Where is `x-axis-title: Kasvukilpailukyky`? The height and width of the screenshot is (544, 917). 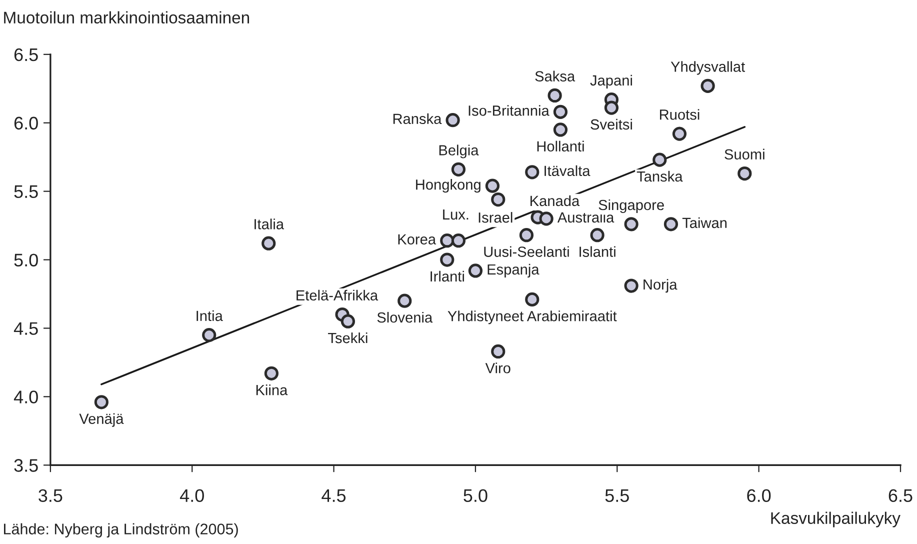
x-axis-title: Kasvukilpailukyky is located at coordinates (835, 520).